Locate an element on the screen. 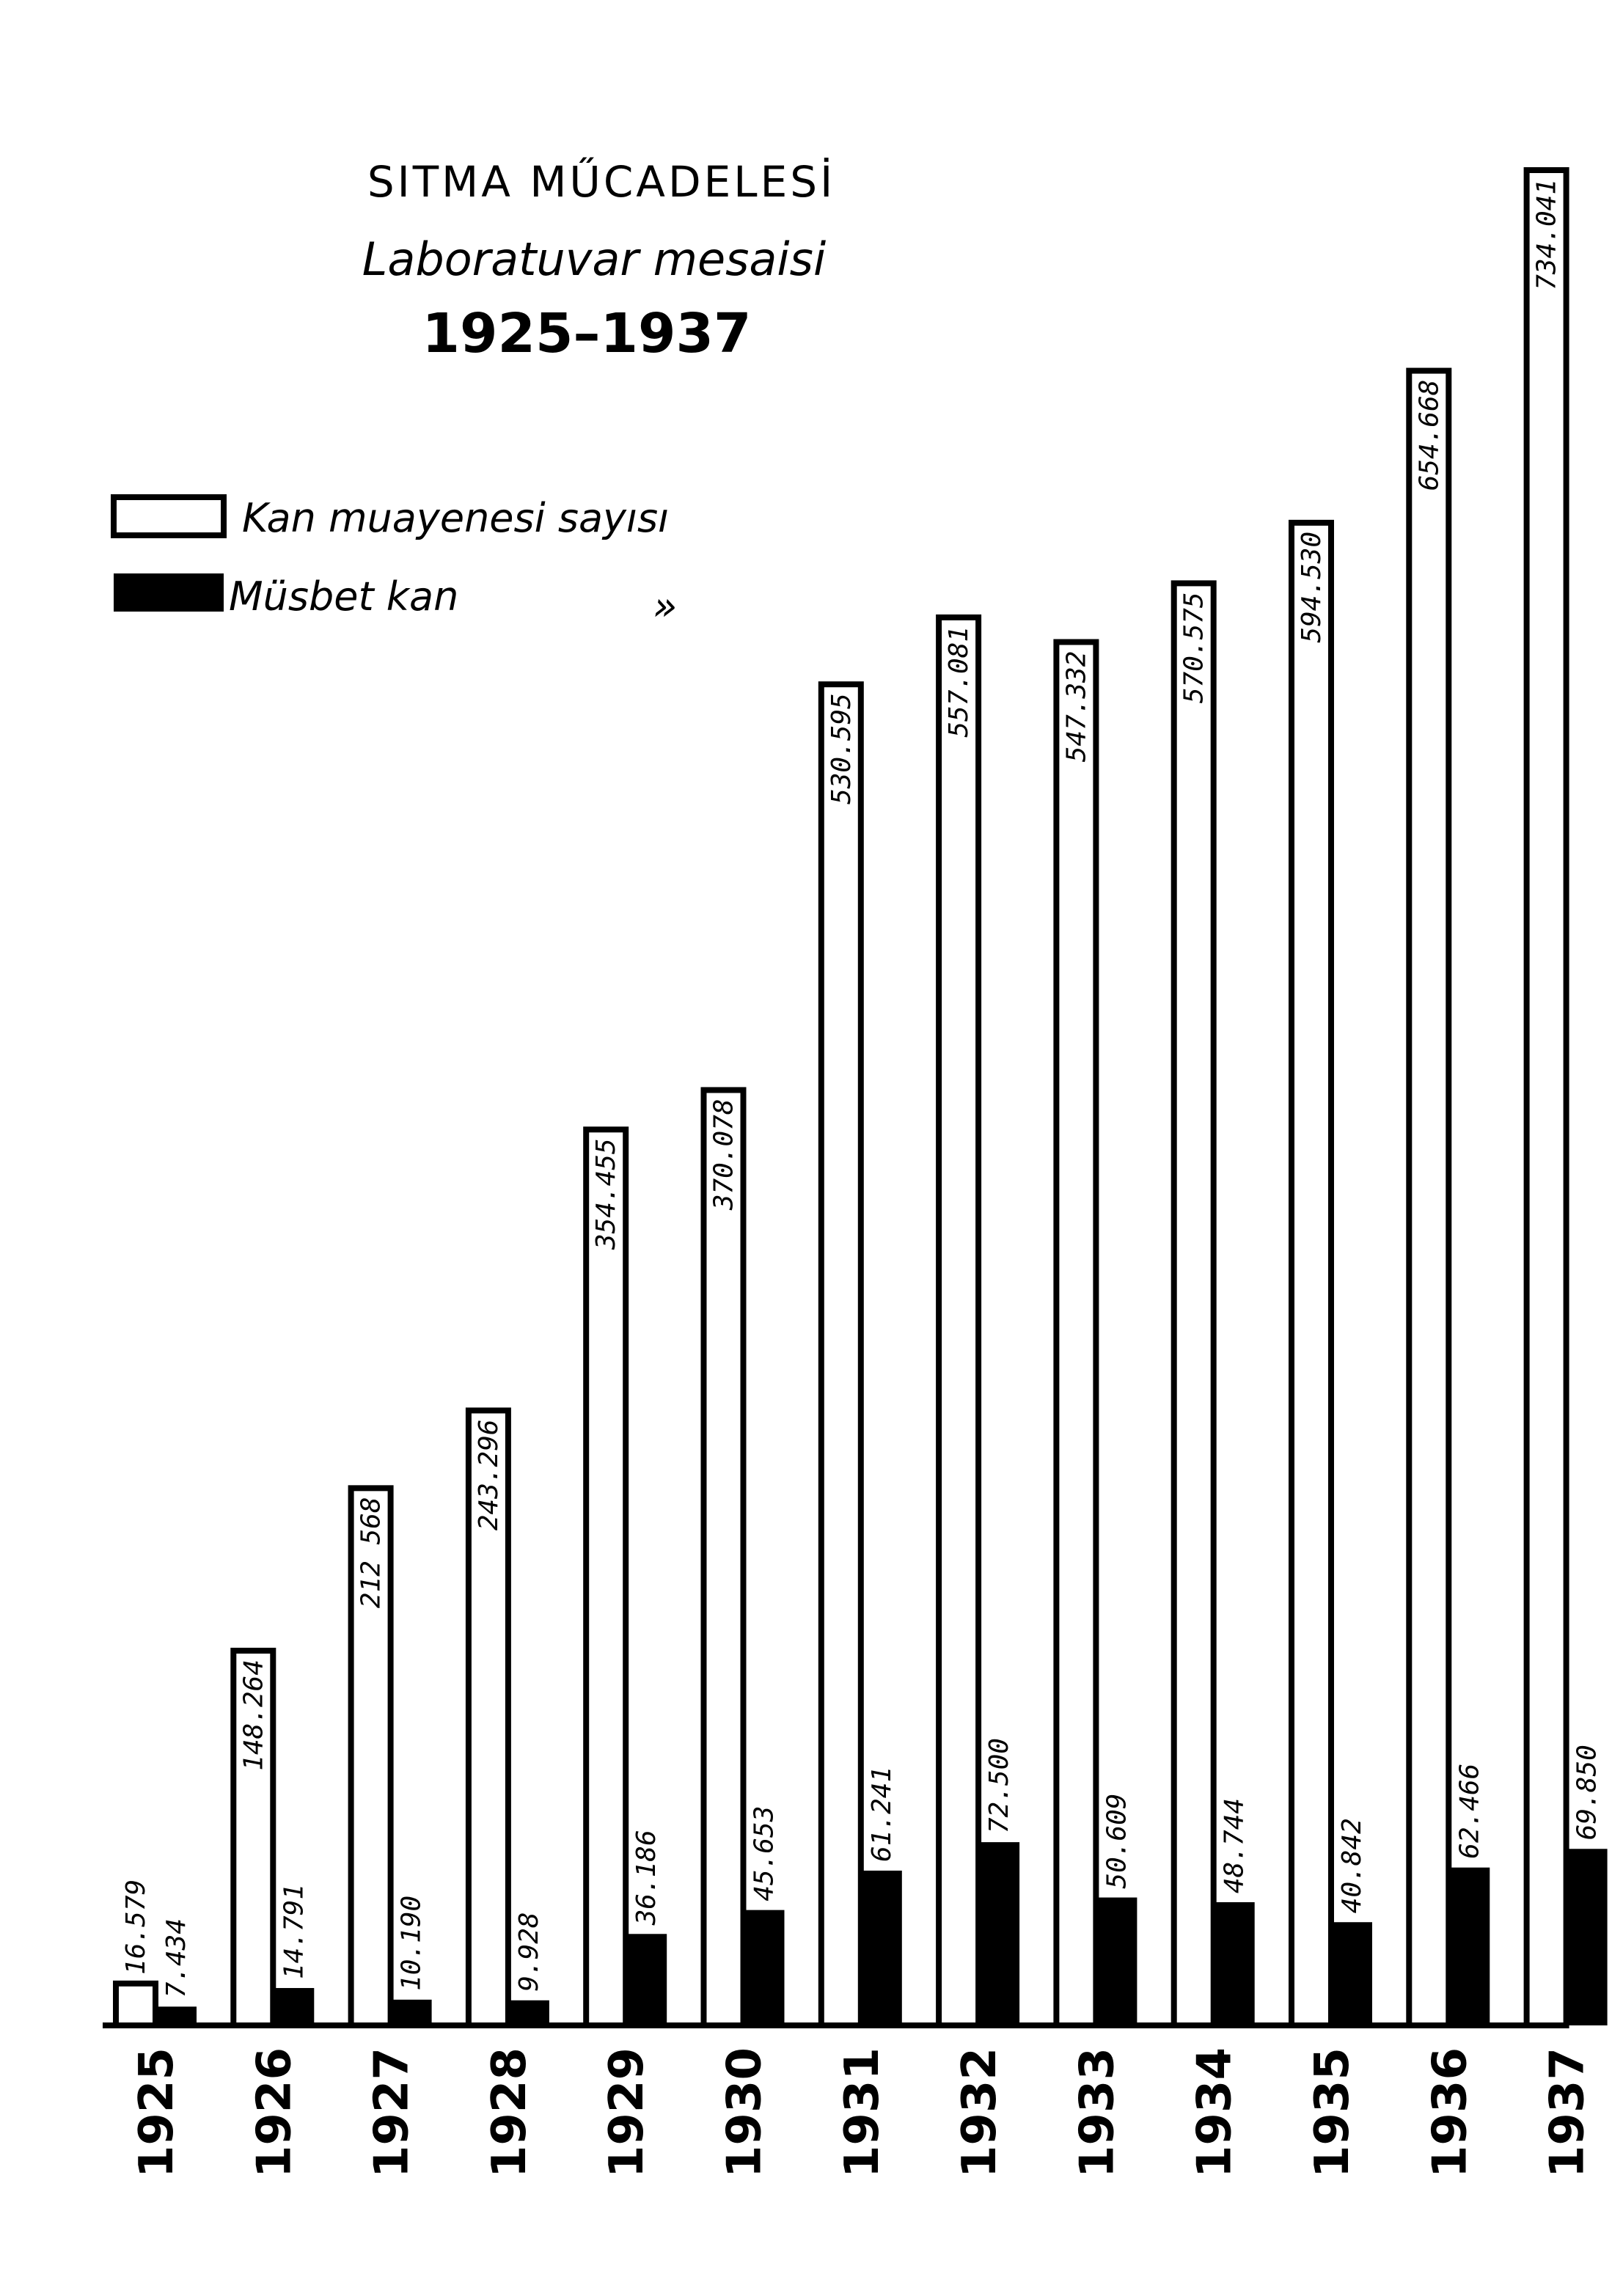 This screenshot has width=1623, height=2296. bar-kan-1935 is located at coordinates (1311, 1274).